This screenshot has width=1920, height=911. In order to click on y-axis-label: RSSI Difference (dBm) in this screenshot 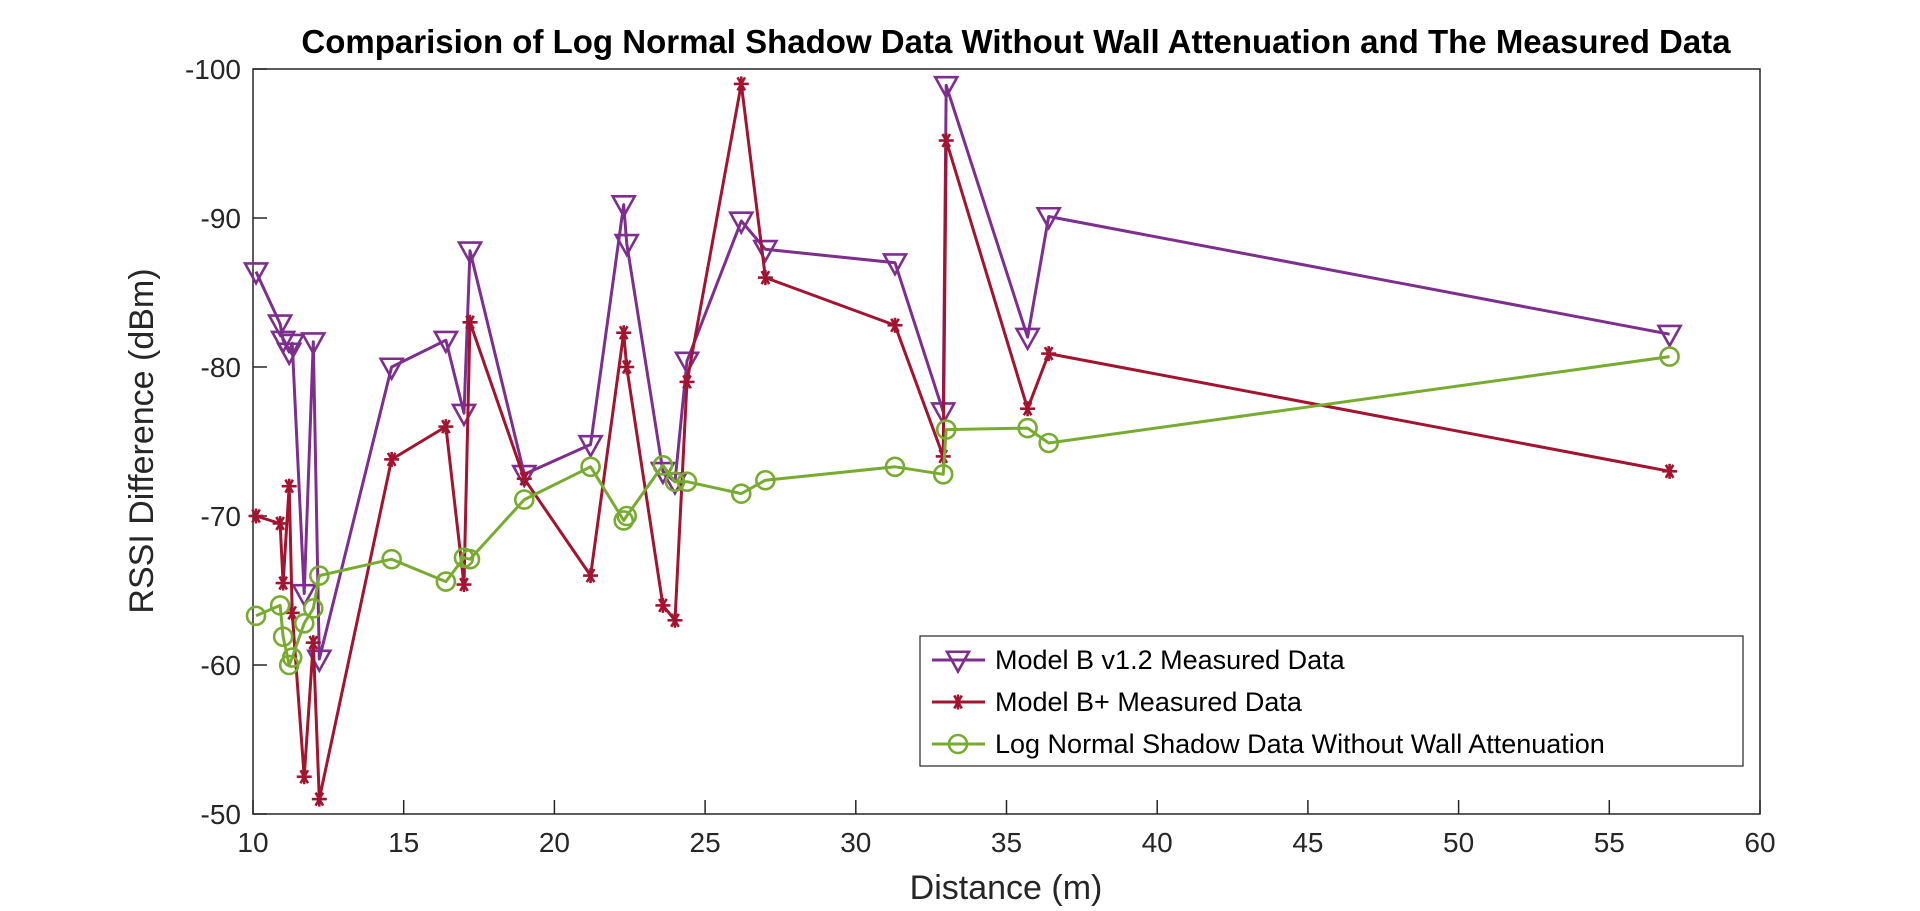, I will do `click(142, 440)`.